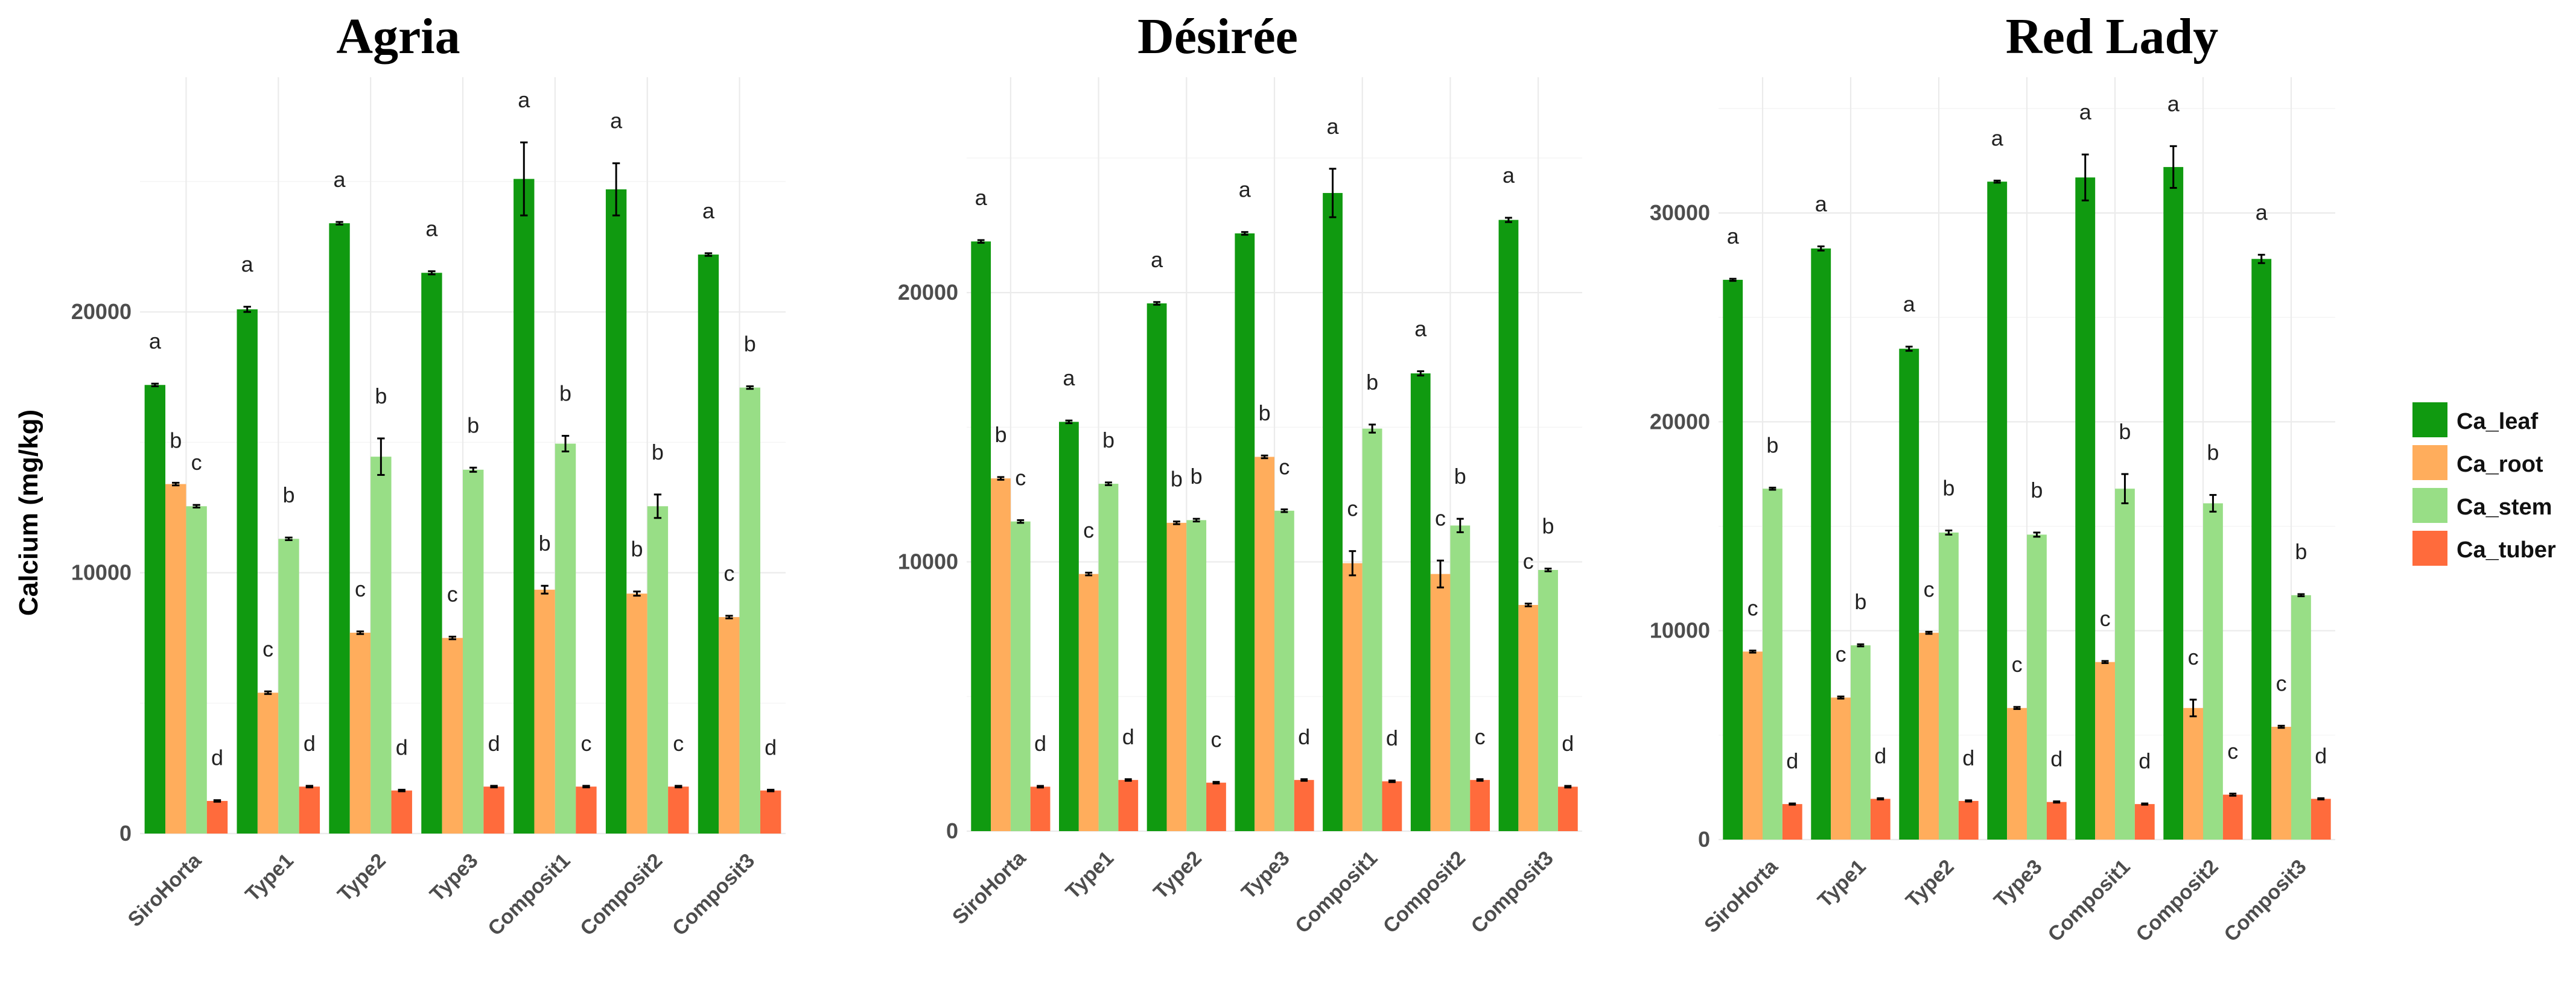 This screenshot has width=2576, height=997. What do you see at coordinates (494, 782) in the screenshot?
I see `series-ca-tuber: dd d d c c d` at bounding box center [494, 782].